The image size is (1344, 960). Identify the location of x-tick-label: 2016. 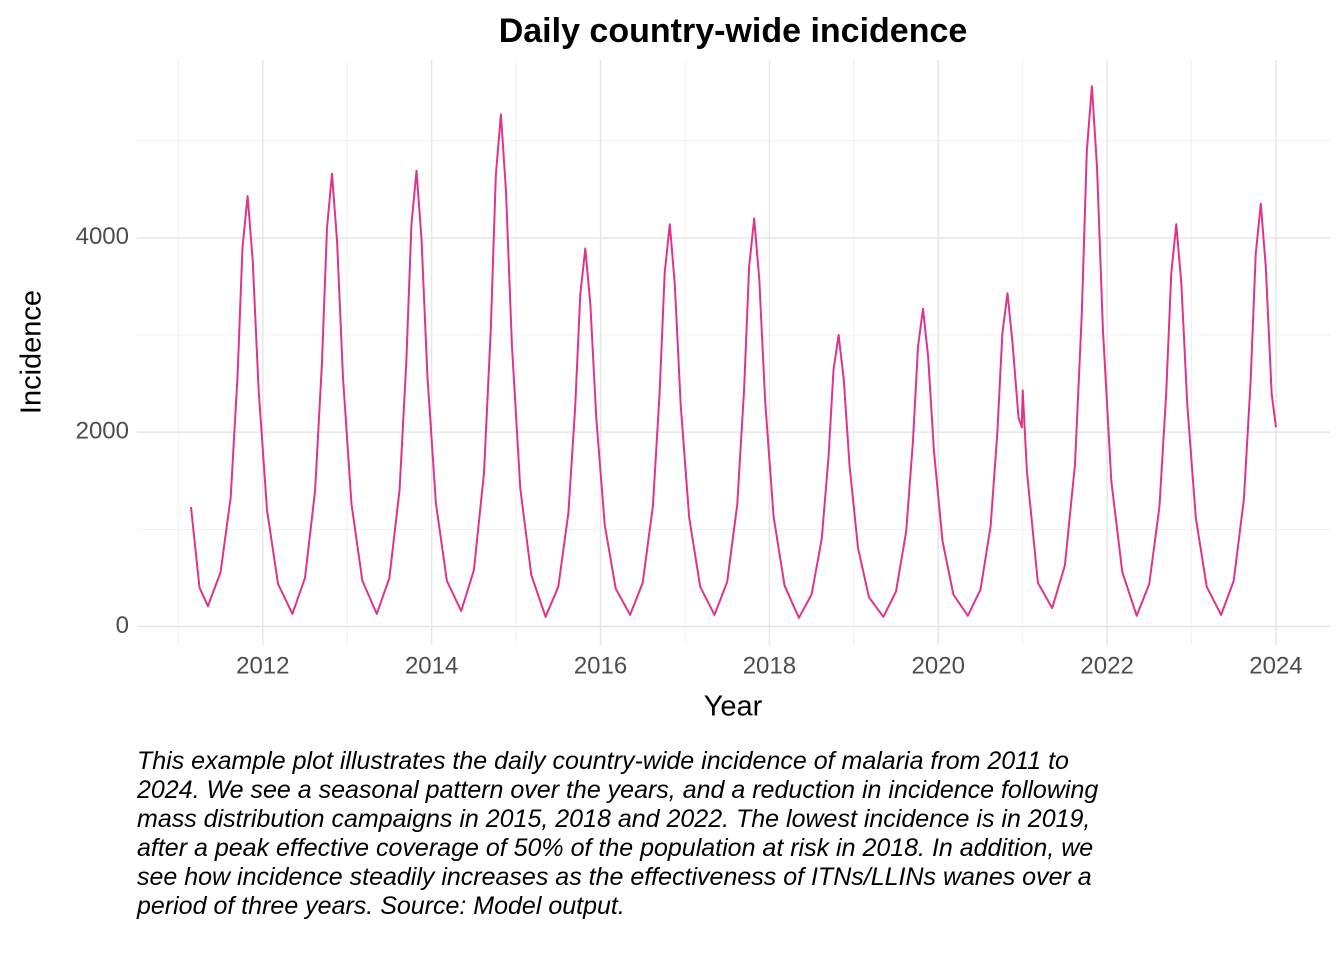
(600, 665).